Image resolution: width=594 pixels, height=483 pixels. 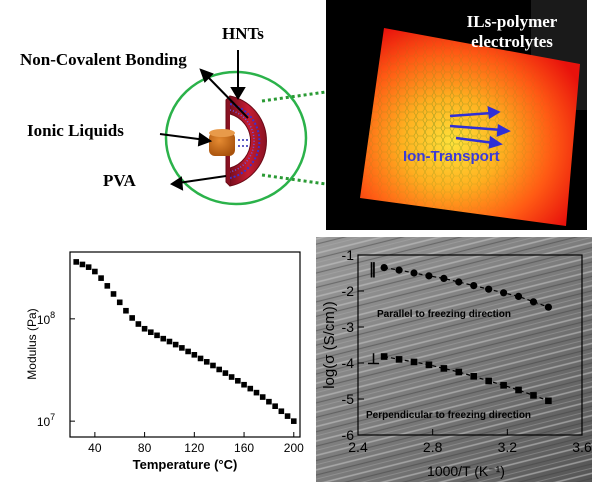 What do you see at coordinates (348, 363) in the screenshot?
I see `conductivity-y-tick-label: -4` at bounding box center [348, 363].